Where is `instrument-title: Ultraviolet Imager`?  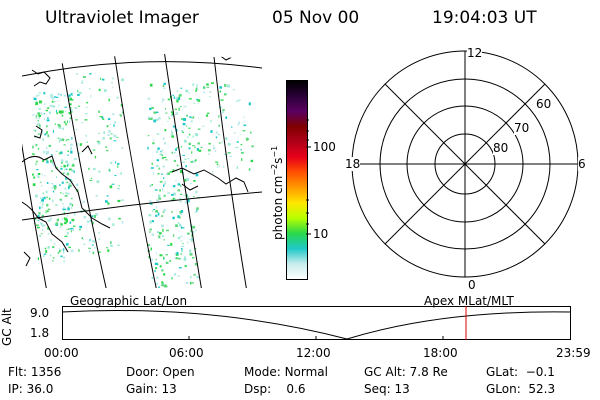 instrument-title: Ultraviolet Imager is located at coordinates (122, 18).